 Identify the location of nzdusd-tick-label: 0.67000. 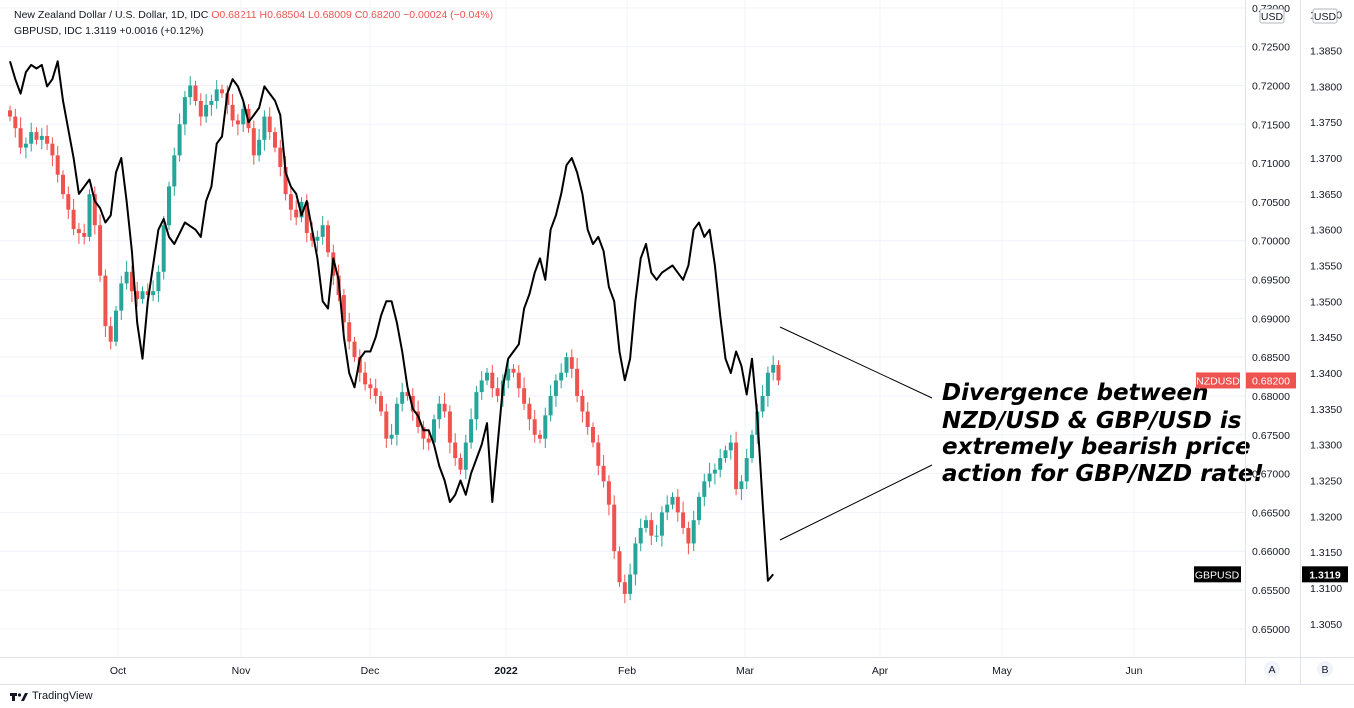
(1271, 475).